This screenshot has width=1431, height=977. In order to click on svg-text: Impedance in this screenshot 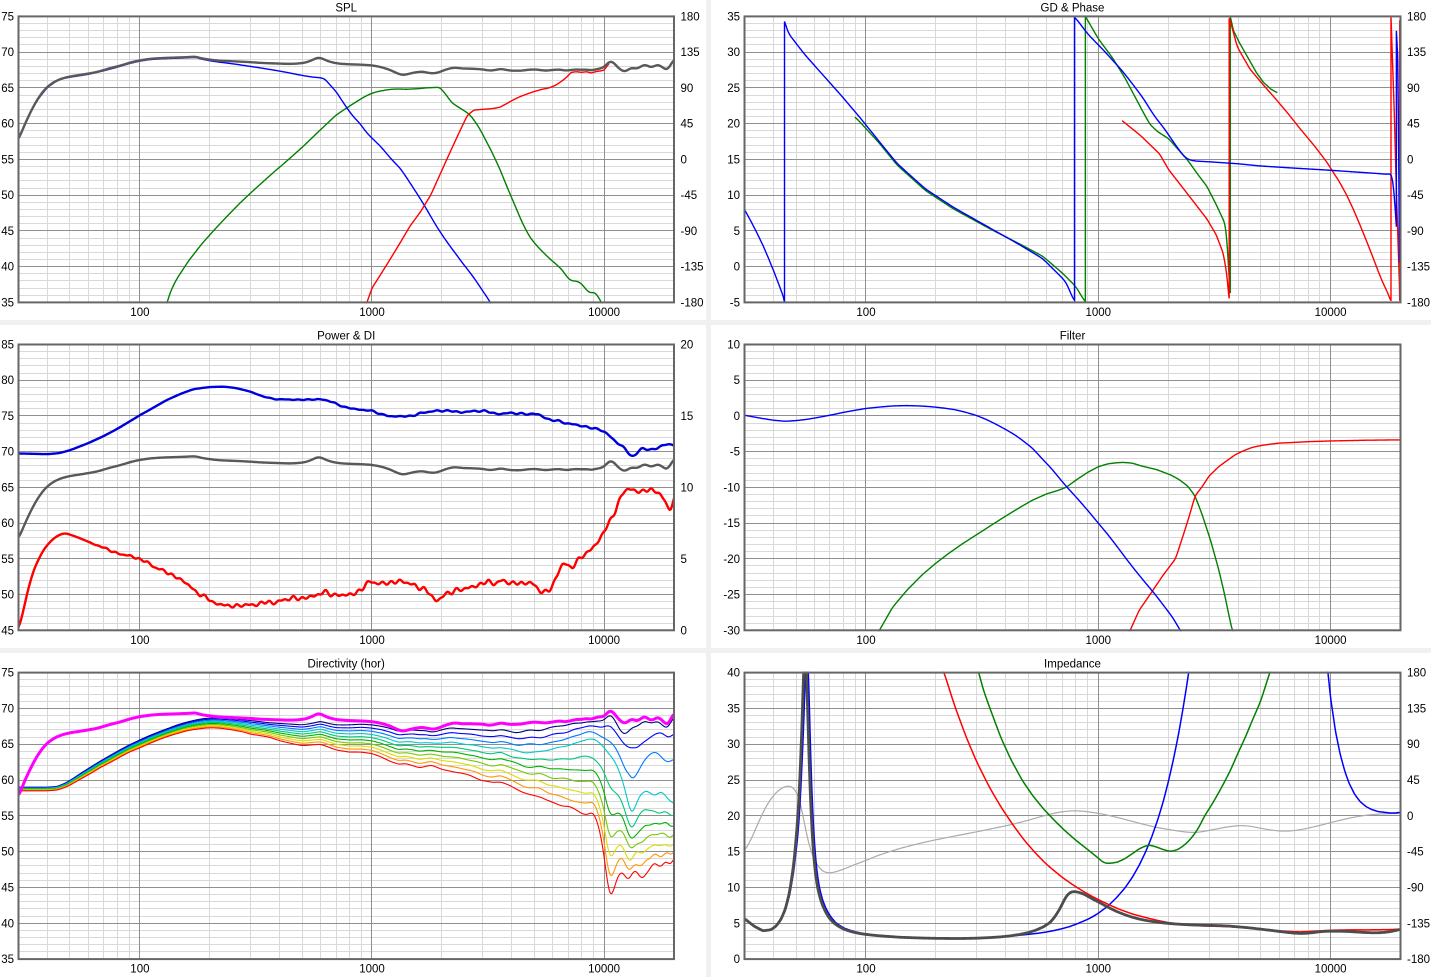, I will do `click(1072, 665)`.